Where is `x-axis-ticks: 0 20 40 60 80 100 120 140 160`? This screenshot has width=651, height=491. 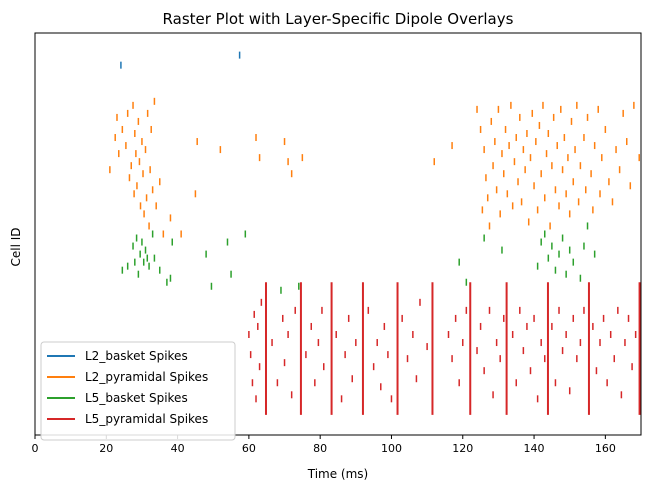
x-axis-ticks: 0 20 40 60 80 100 120 140 160 is located at coordinates (324, 445).